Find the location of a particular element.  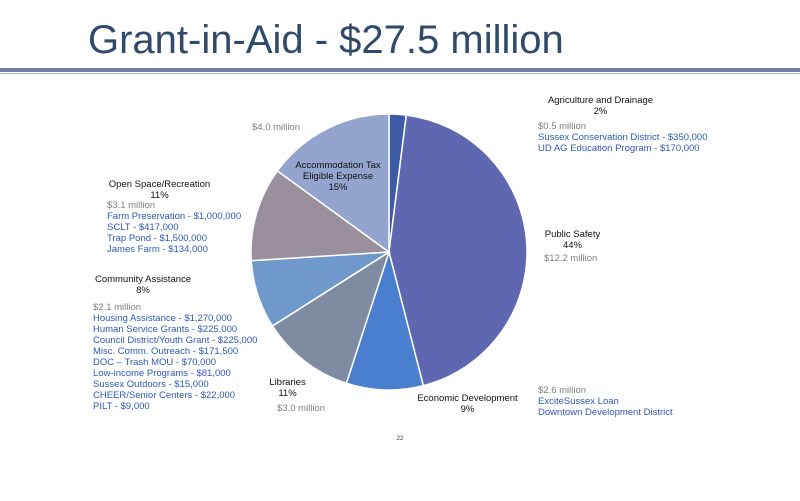

open-space-detail: Farm Preservation - $1,000,000 is located at coordinates (174, 216).